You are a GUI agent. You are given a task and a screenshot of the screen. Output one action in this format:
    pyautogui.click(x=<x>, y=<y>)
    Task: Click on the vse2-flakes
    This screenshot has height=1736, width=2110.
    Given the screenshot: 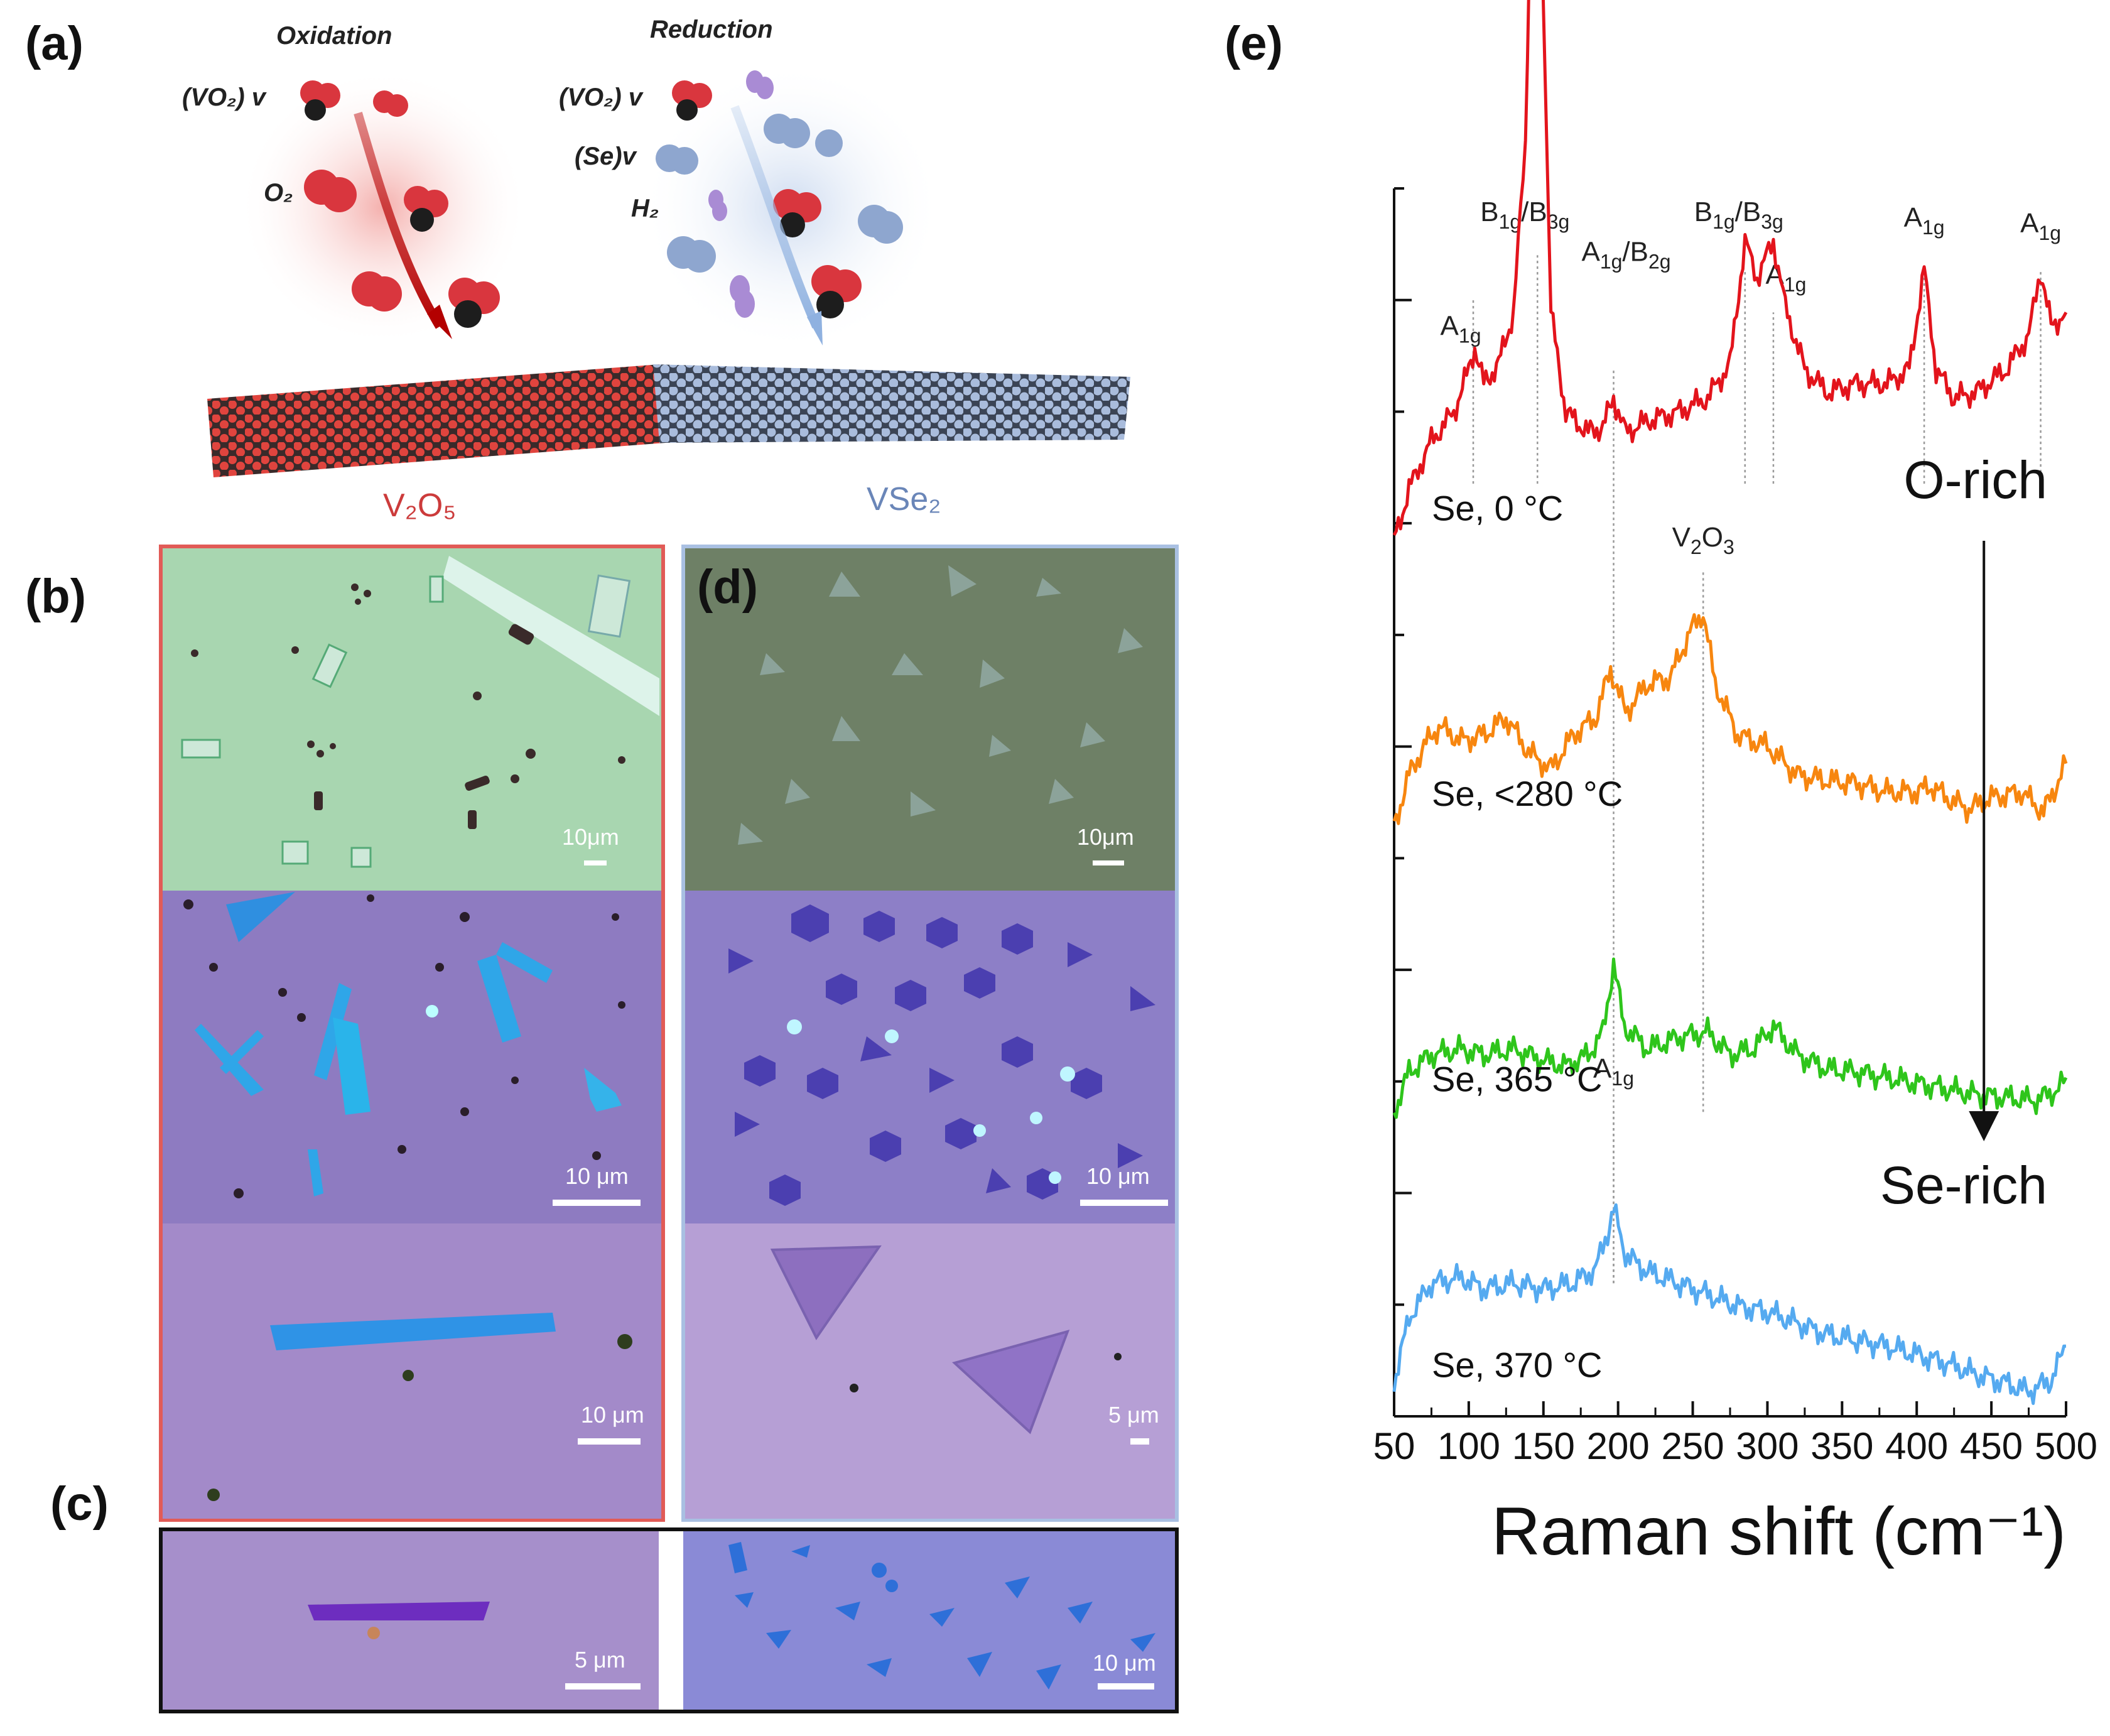 What is the action you would take?
    pyautogui.click(x=941, y=1616)
    